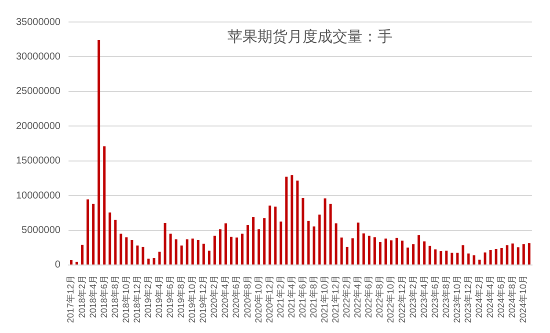 The width and height of the screenshot is (550, 333). Describe the element at coordinates (423, 296) in the screenshot. I see `x-tick-label: 2023年4月` at that location.